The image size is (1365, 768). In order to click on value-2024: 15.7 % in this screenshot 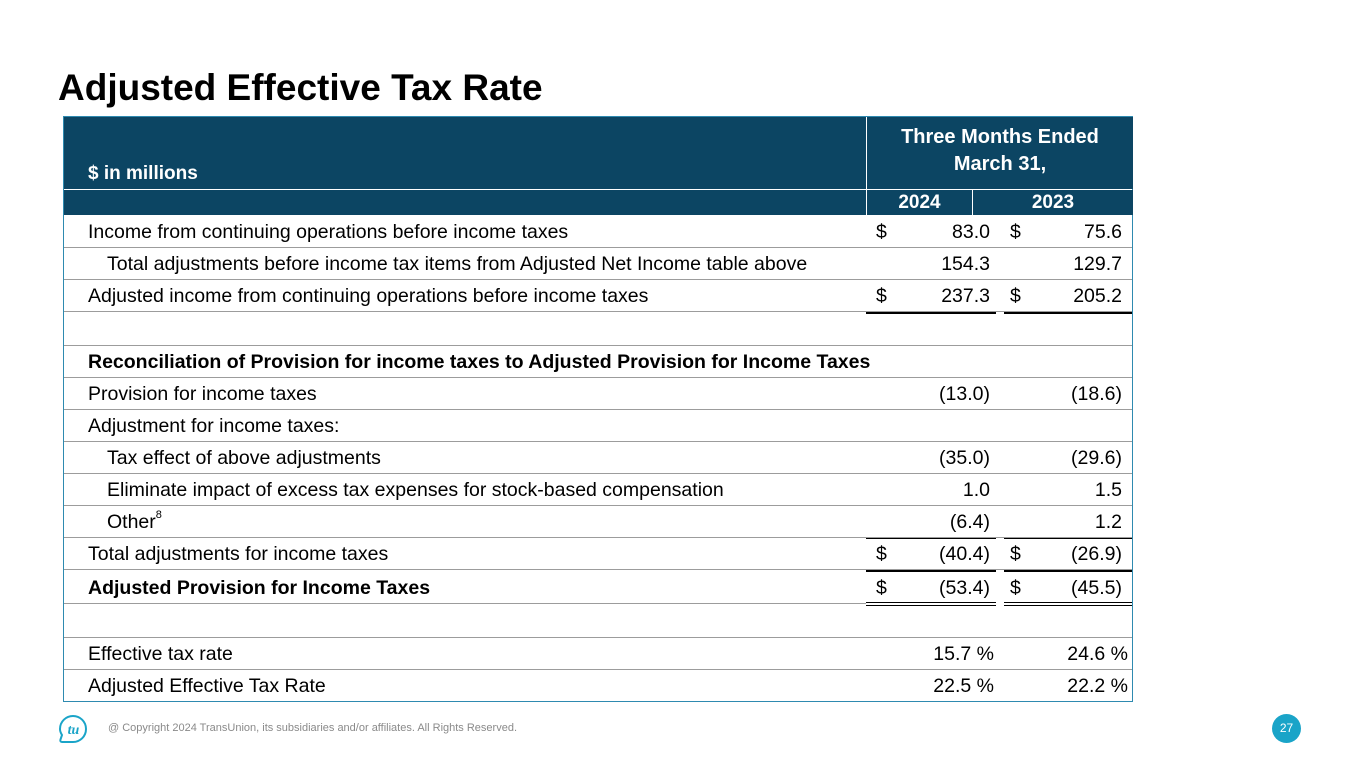, I will do `click(963, 654)`.